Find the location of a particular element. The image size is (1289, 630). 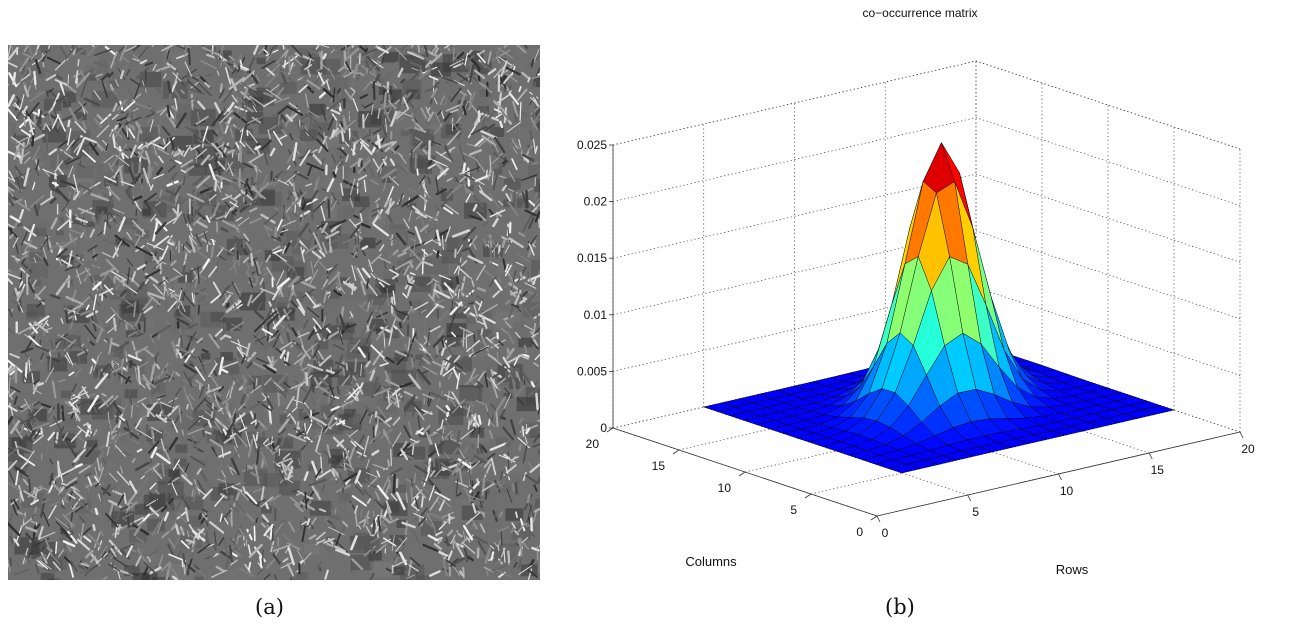

y-tick-label: 5 is located at coordinates (793, 510).